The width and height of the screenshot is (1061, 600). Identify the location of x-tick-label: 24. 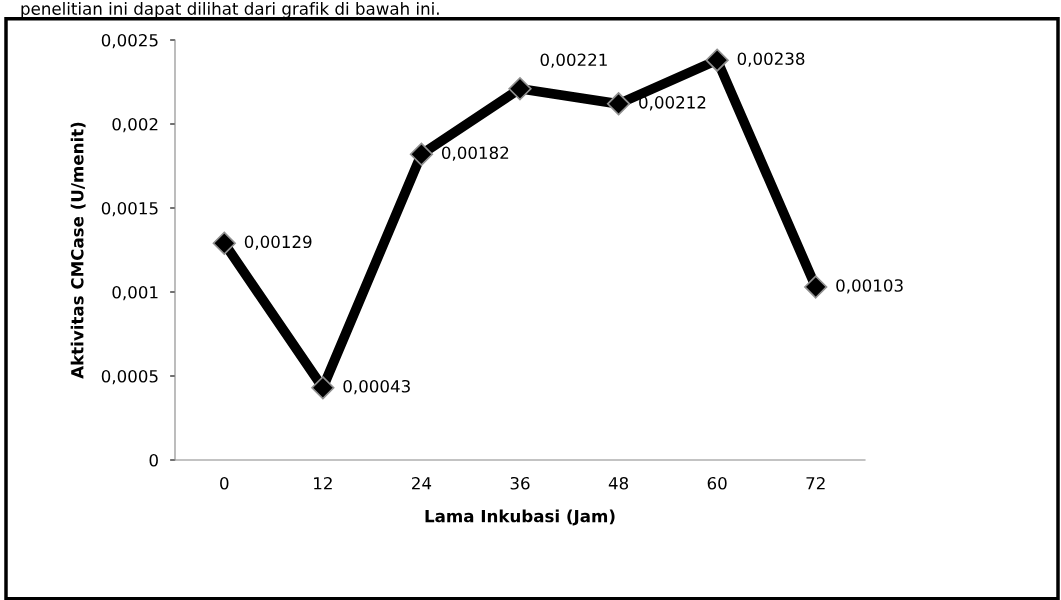
(422, 483).